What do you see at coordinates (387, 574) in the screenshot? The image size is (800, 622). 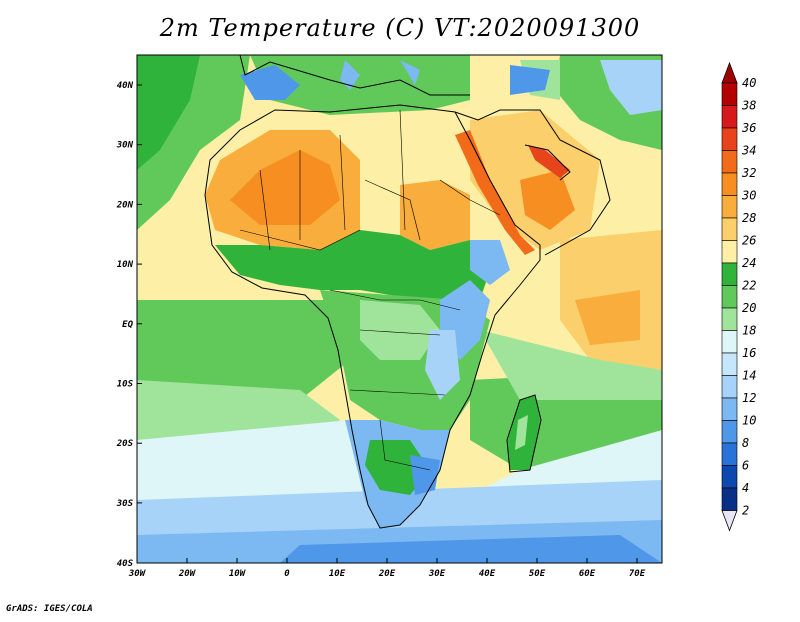 I see `lon-tick-label: 20E` at bounding box center [387, 574].